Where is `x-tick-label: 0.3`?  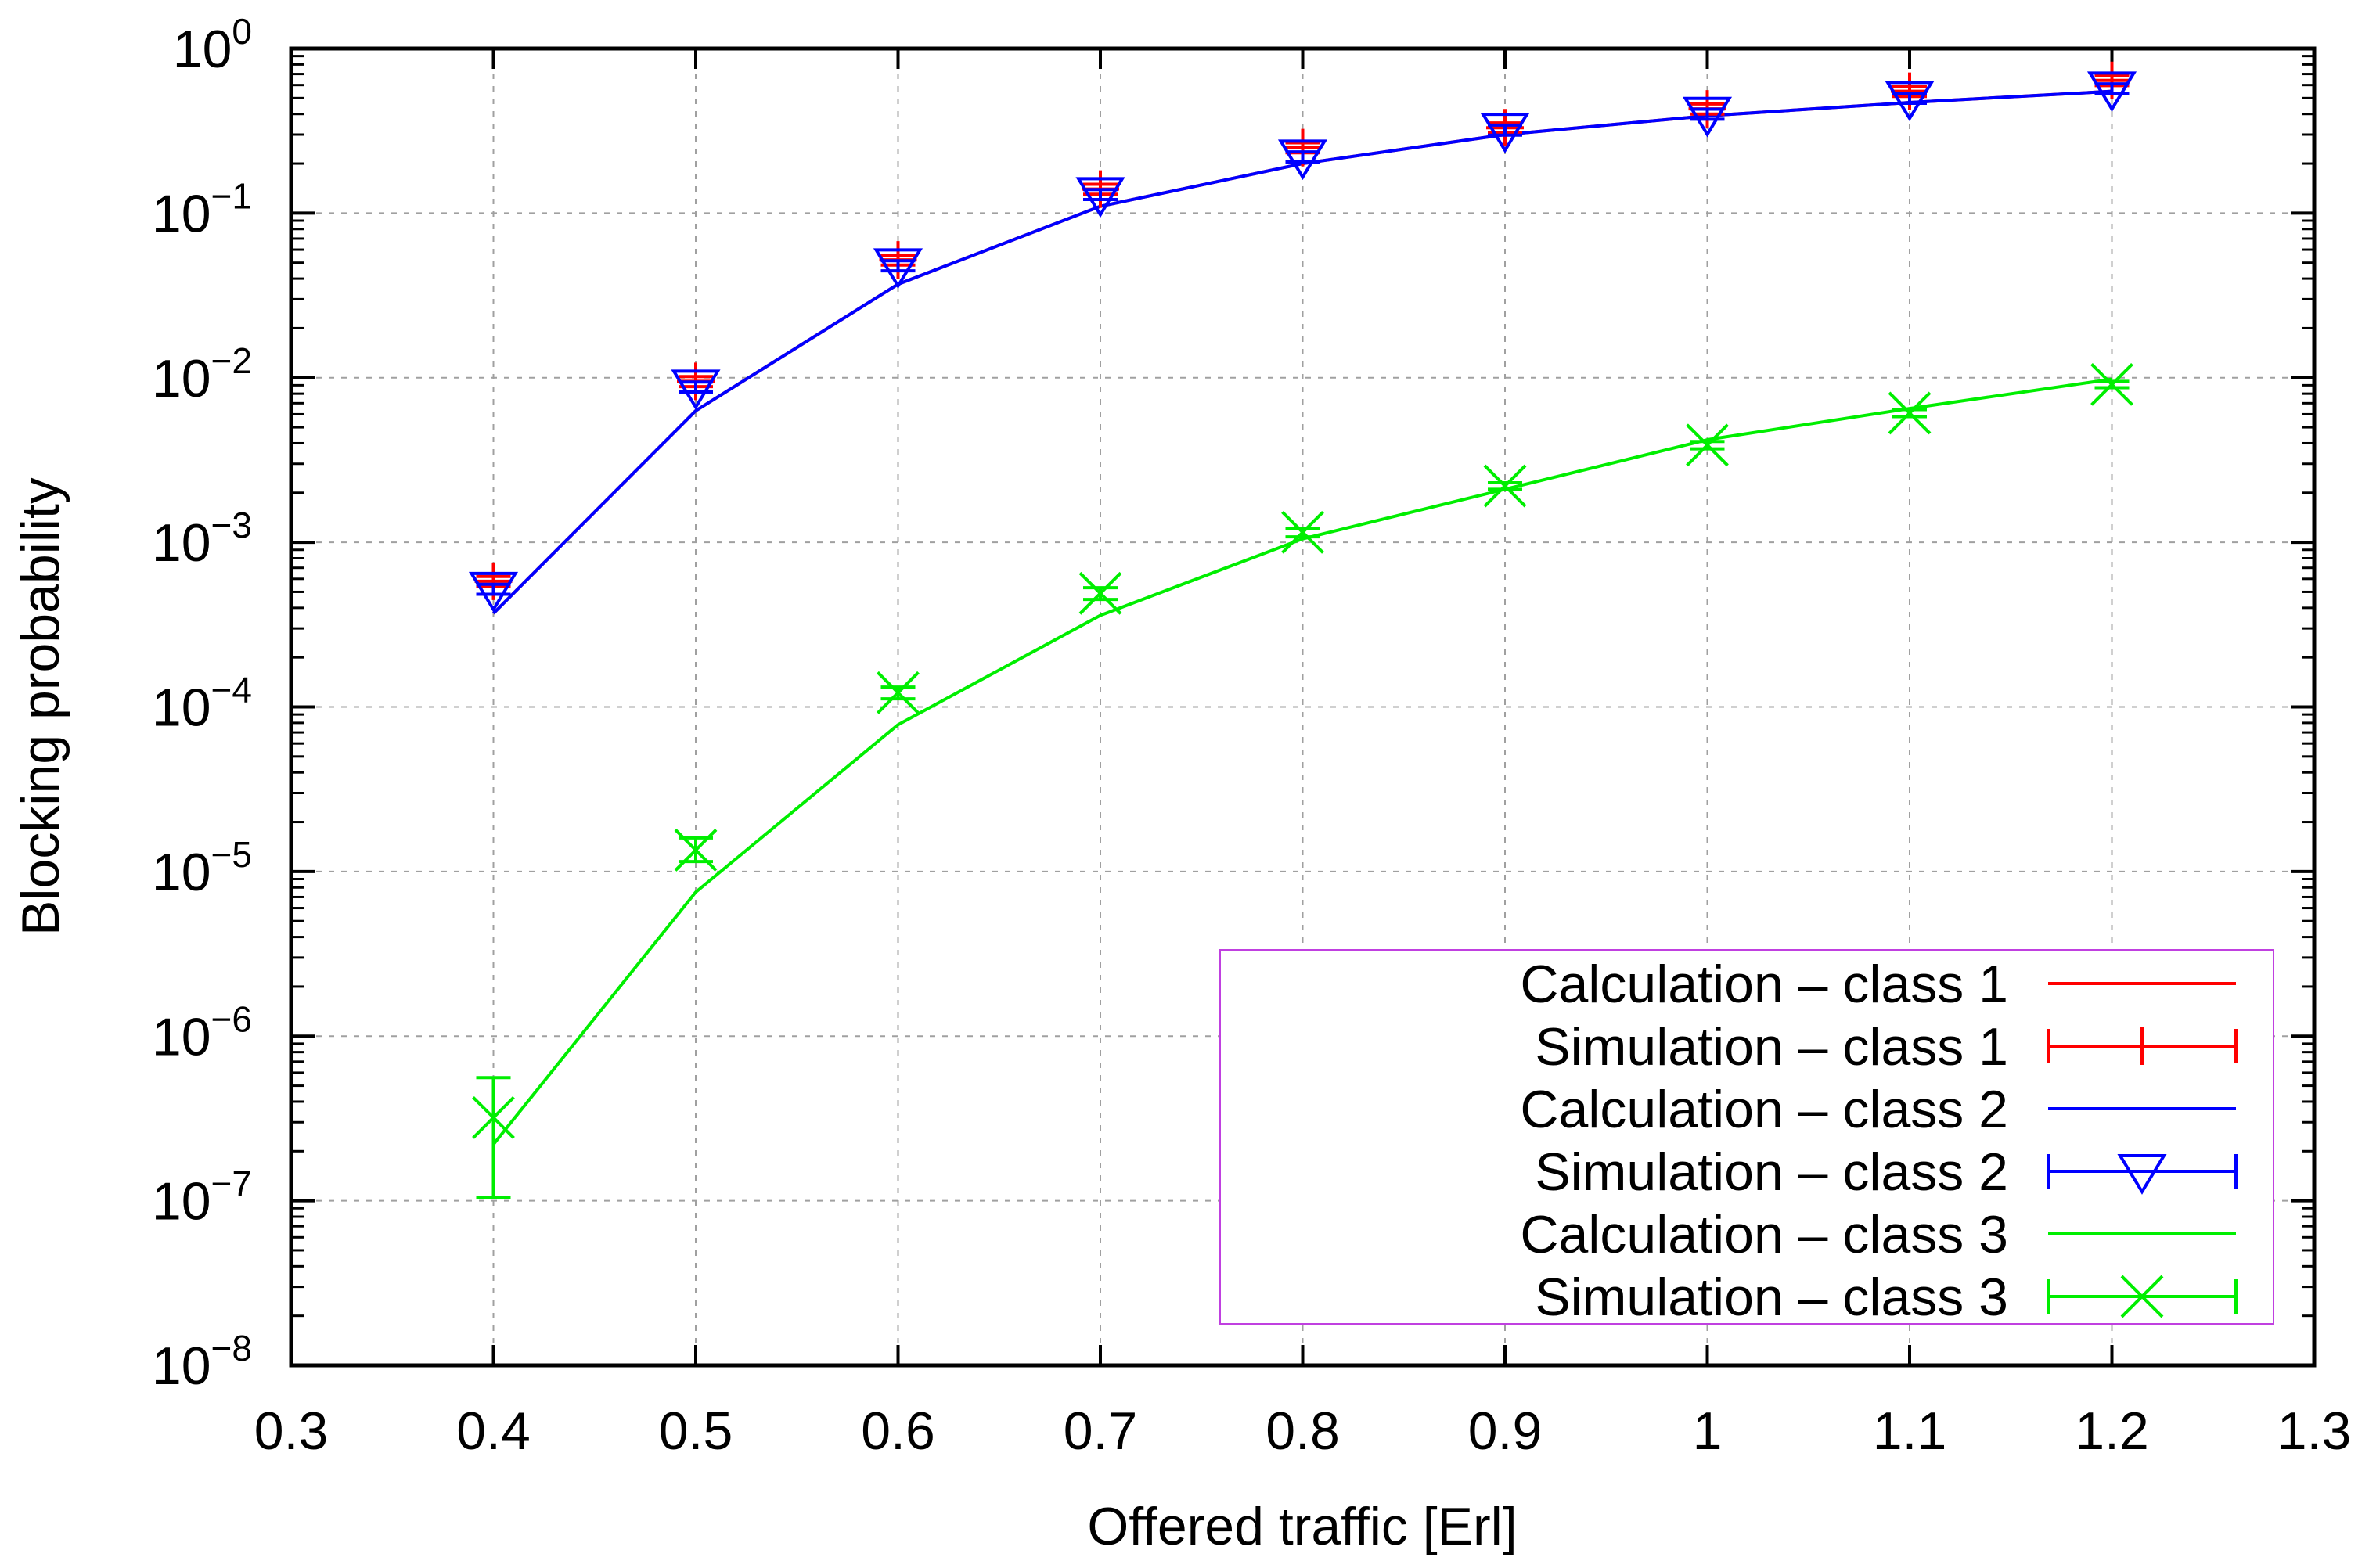
x-tick-label: 0.3 is located at coordinates (291, 1431).